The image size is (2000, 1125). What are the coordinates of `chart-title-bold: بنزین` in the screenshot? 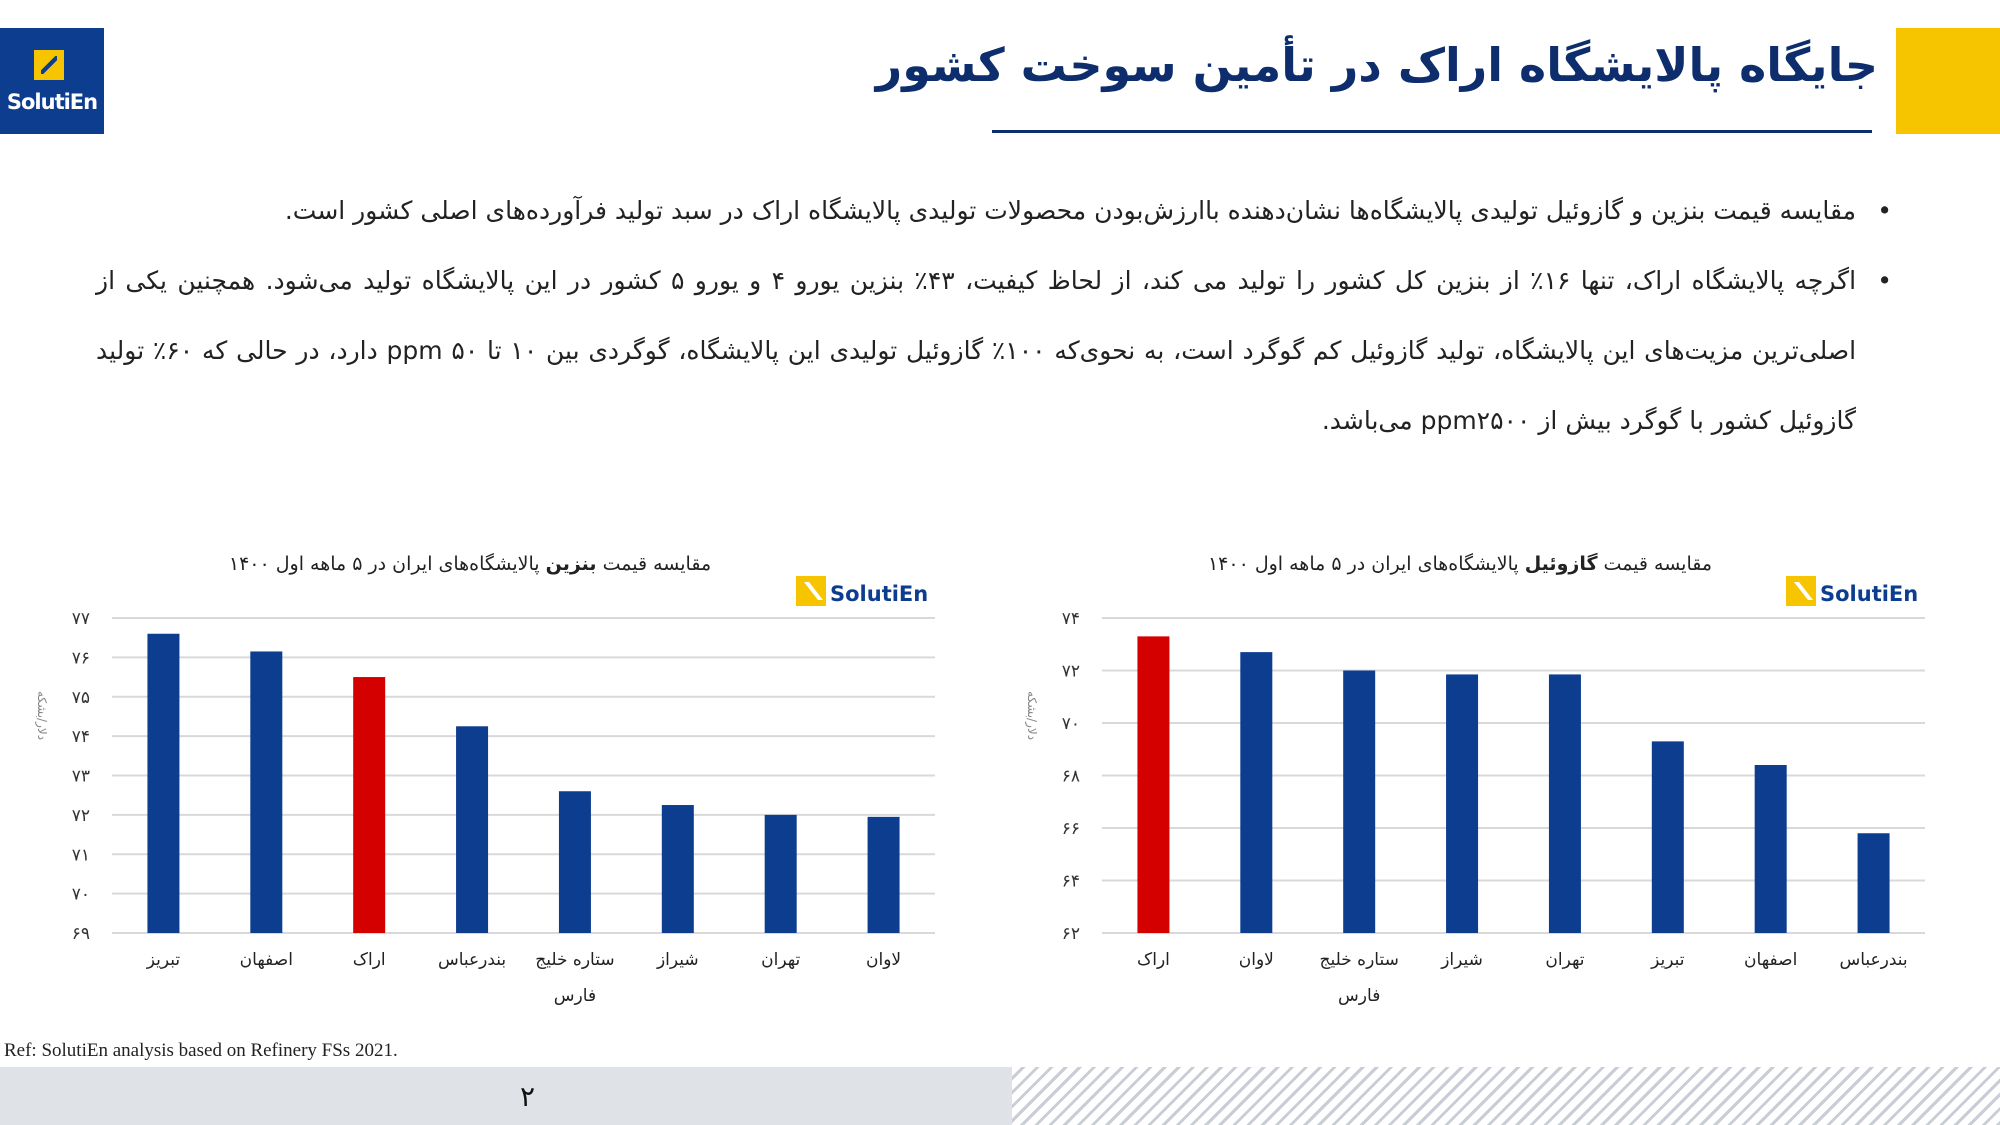 It's located at (571, 564).